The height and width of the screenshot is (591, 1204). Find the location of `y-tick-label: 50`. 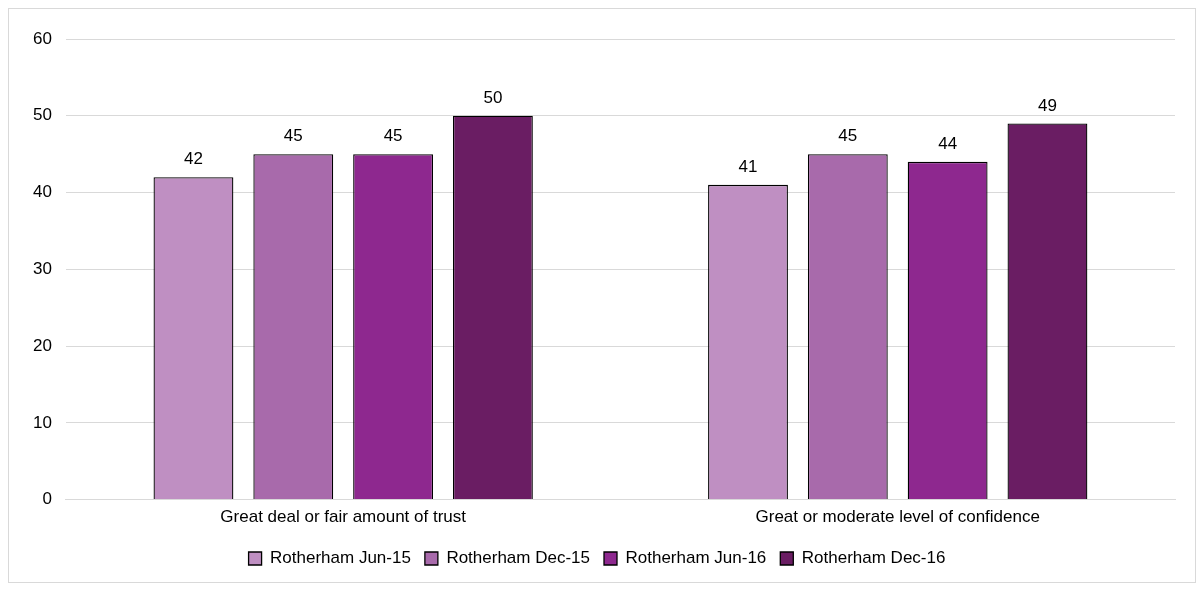

y-tick-label: 50 is located at coordinates (42, 115).